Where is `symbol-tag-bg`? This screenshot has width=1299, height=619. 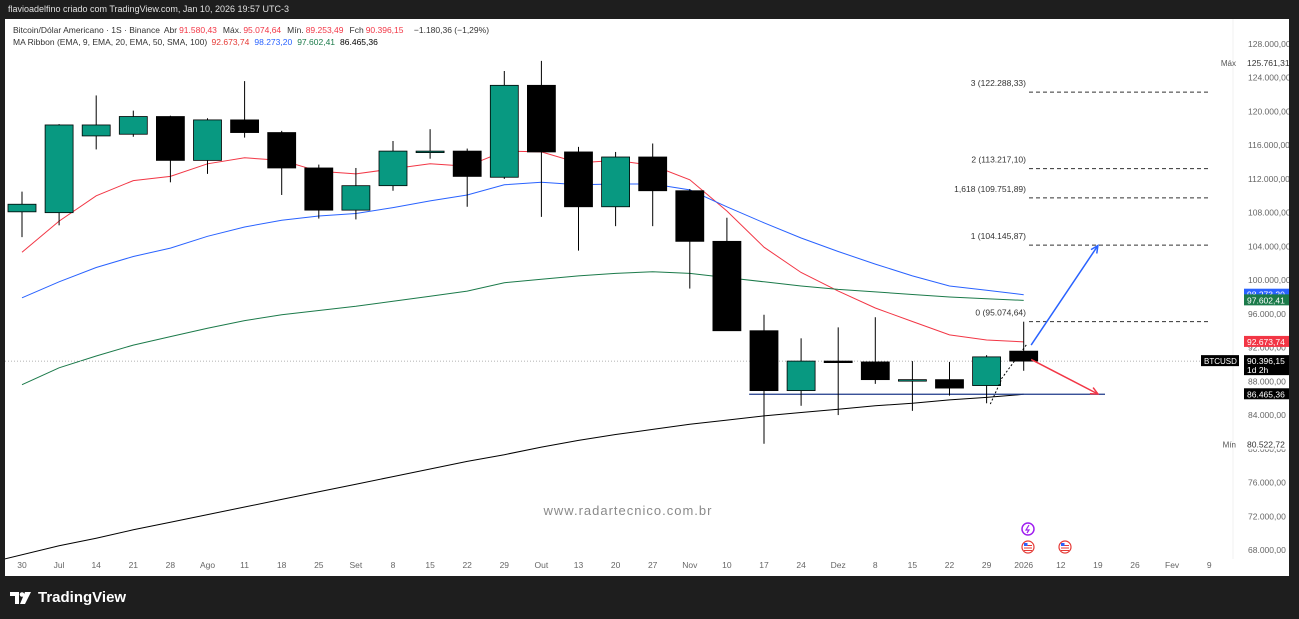 symbol-tag-bg is located at coordinates (1220, 361).